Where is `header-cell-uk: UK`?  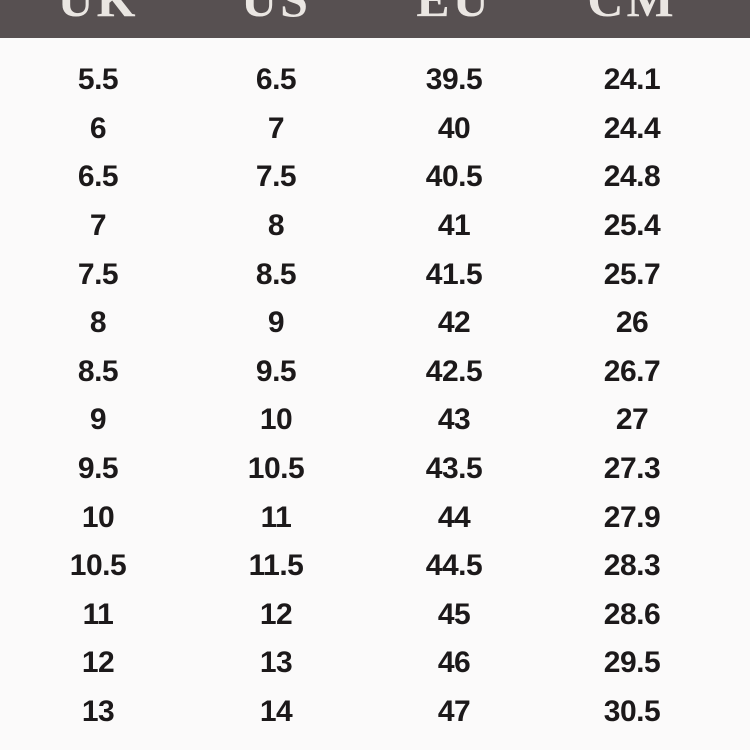
header-cell-uk: UK is located at coordinates (98, 19).